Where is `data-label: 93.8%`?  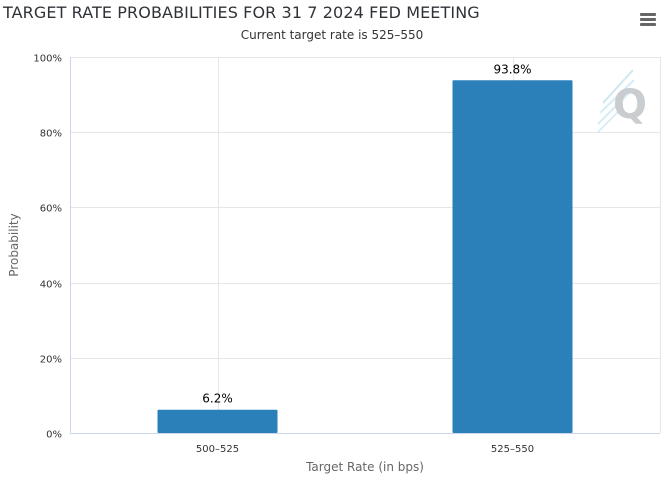
data-label: 93.8% is located at coordinates (512, 69).